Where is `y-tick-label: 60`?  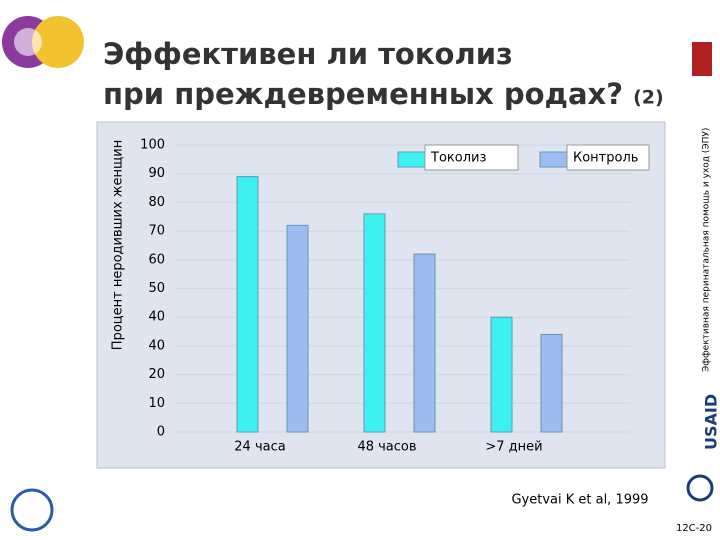 y-tick-label: 60 is located at coordinates (156, 259).